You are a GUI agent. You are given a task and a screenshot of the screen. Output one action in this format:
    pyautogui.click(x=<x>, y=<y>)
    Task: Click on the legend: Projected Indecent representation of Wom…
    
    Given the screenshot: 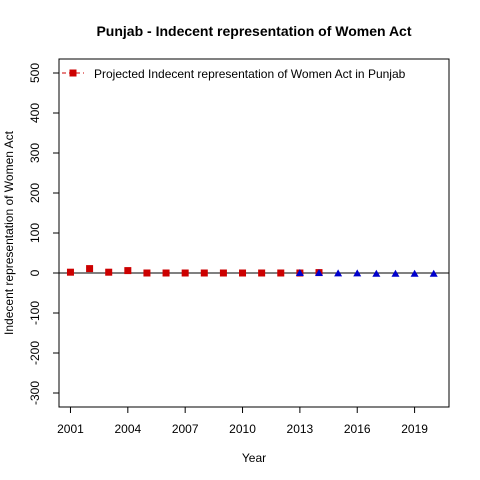 What is the action you would take?
    pyautogui.click(x=234, y=74)
    